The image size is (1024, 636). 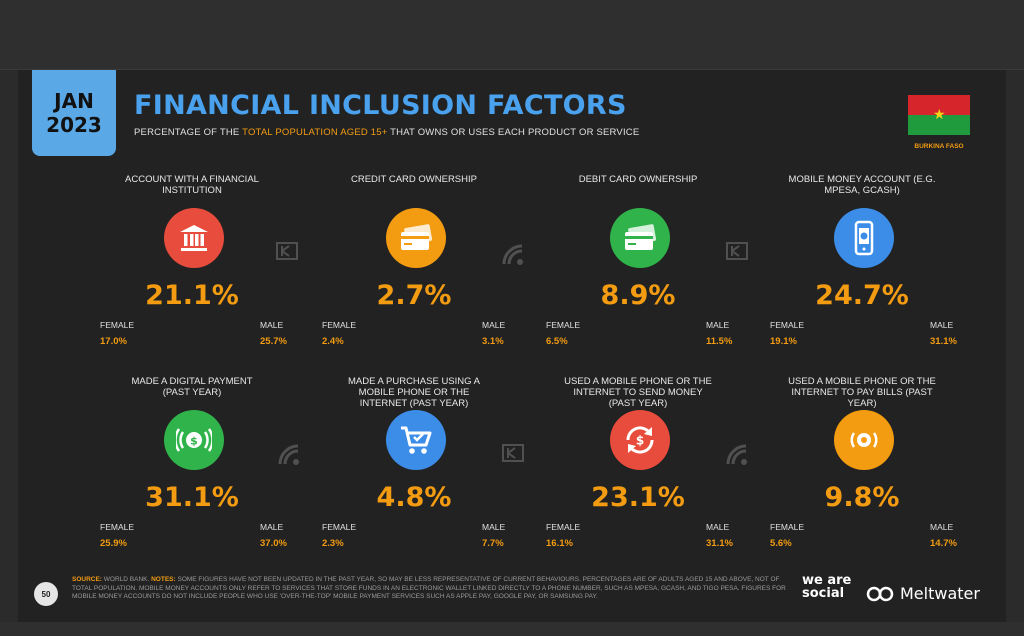 I want to click on female-value: 25.9%, so click(x=113, y=543).